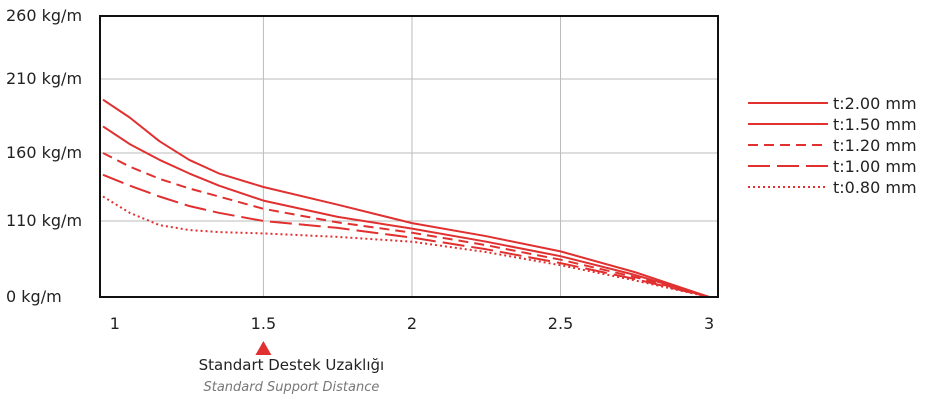  What do you see at coordinates (875, 103) in the screenshot?
I see `legend-label: t:2.00 mm` at bounding box center [875, 103].